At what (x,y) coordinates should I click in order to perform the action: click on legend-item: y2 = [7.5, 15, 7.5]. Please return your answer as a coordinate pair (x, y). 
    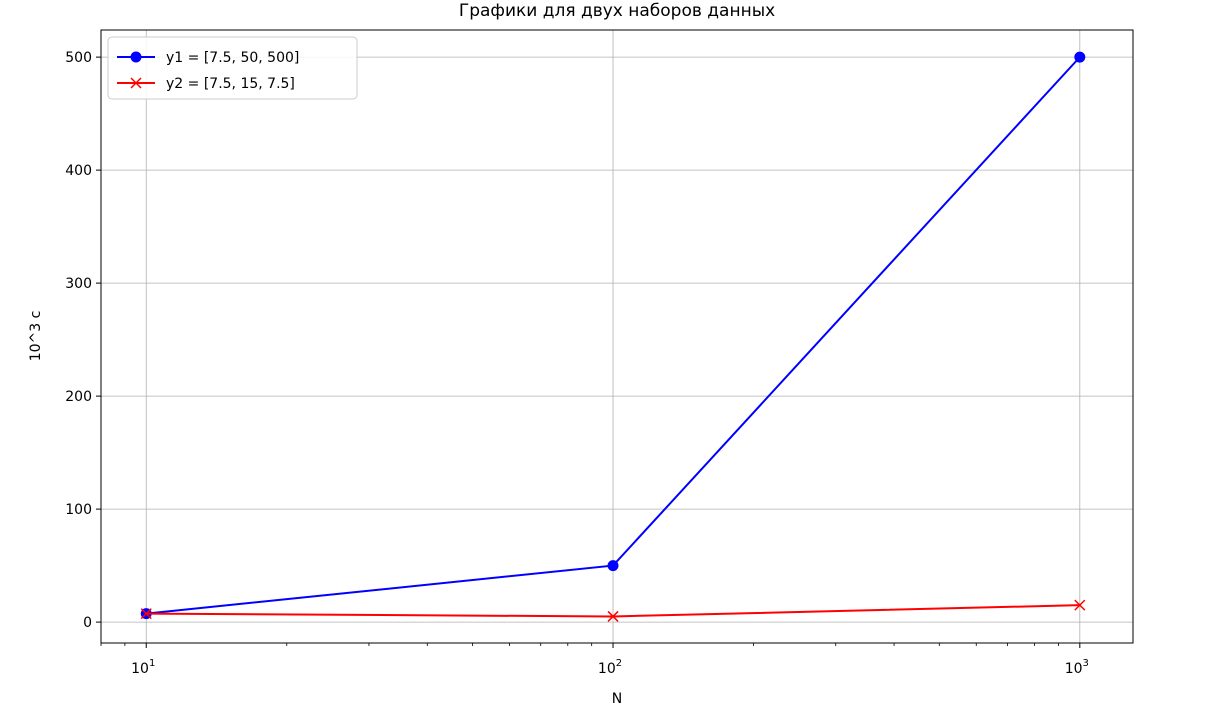
    Looking at the image, I should click on (206, 84).